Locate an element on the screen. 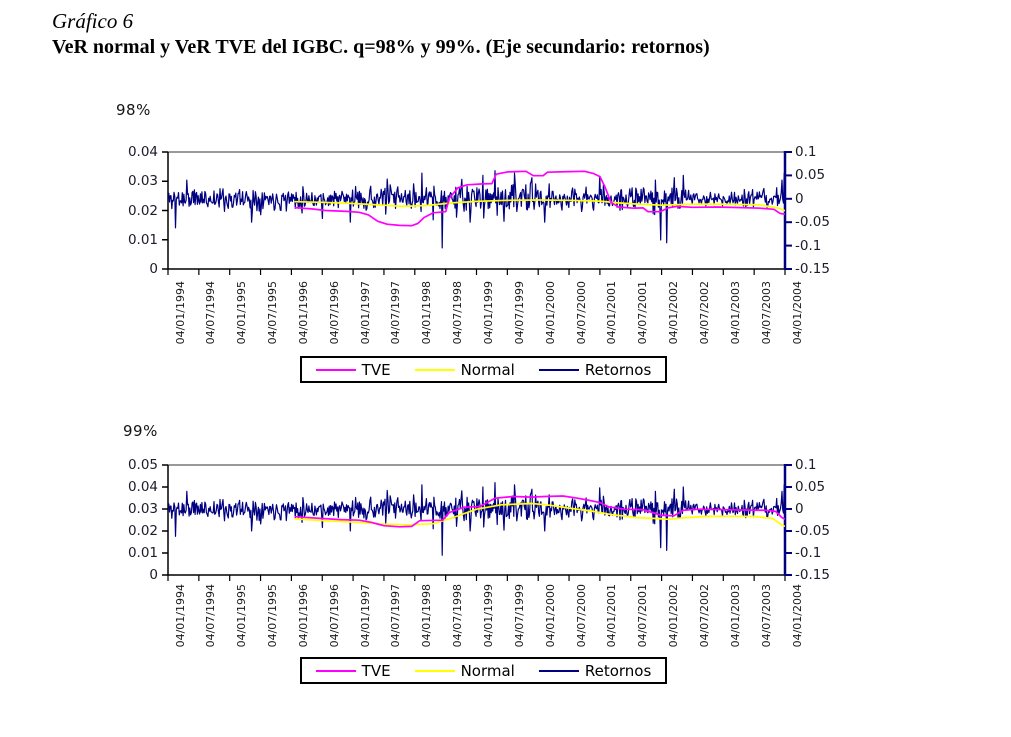 The height and width of the screenshot is (737, 1011). plot-area-98% is located at coordinates (477, 213).